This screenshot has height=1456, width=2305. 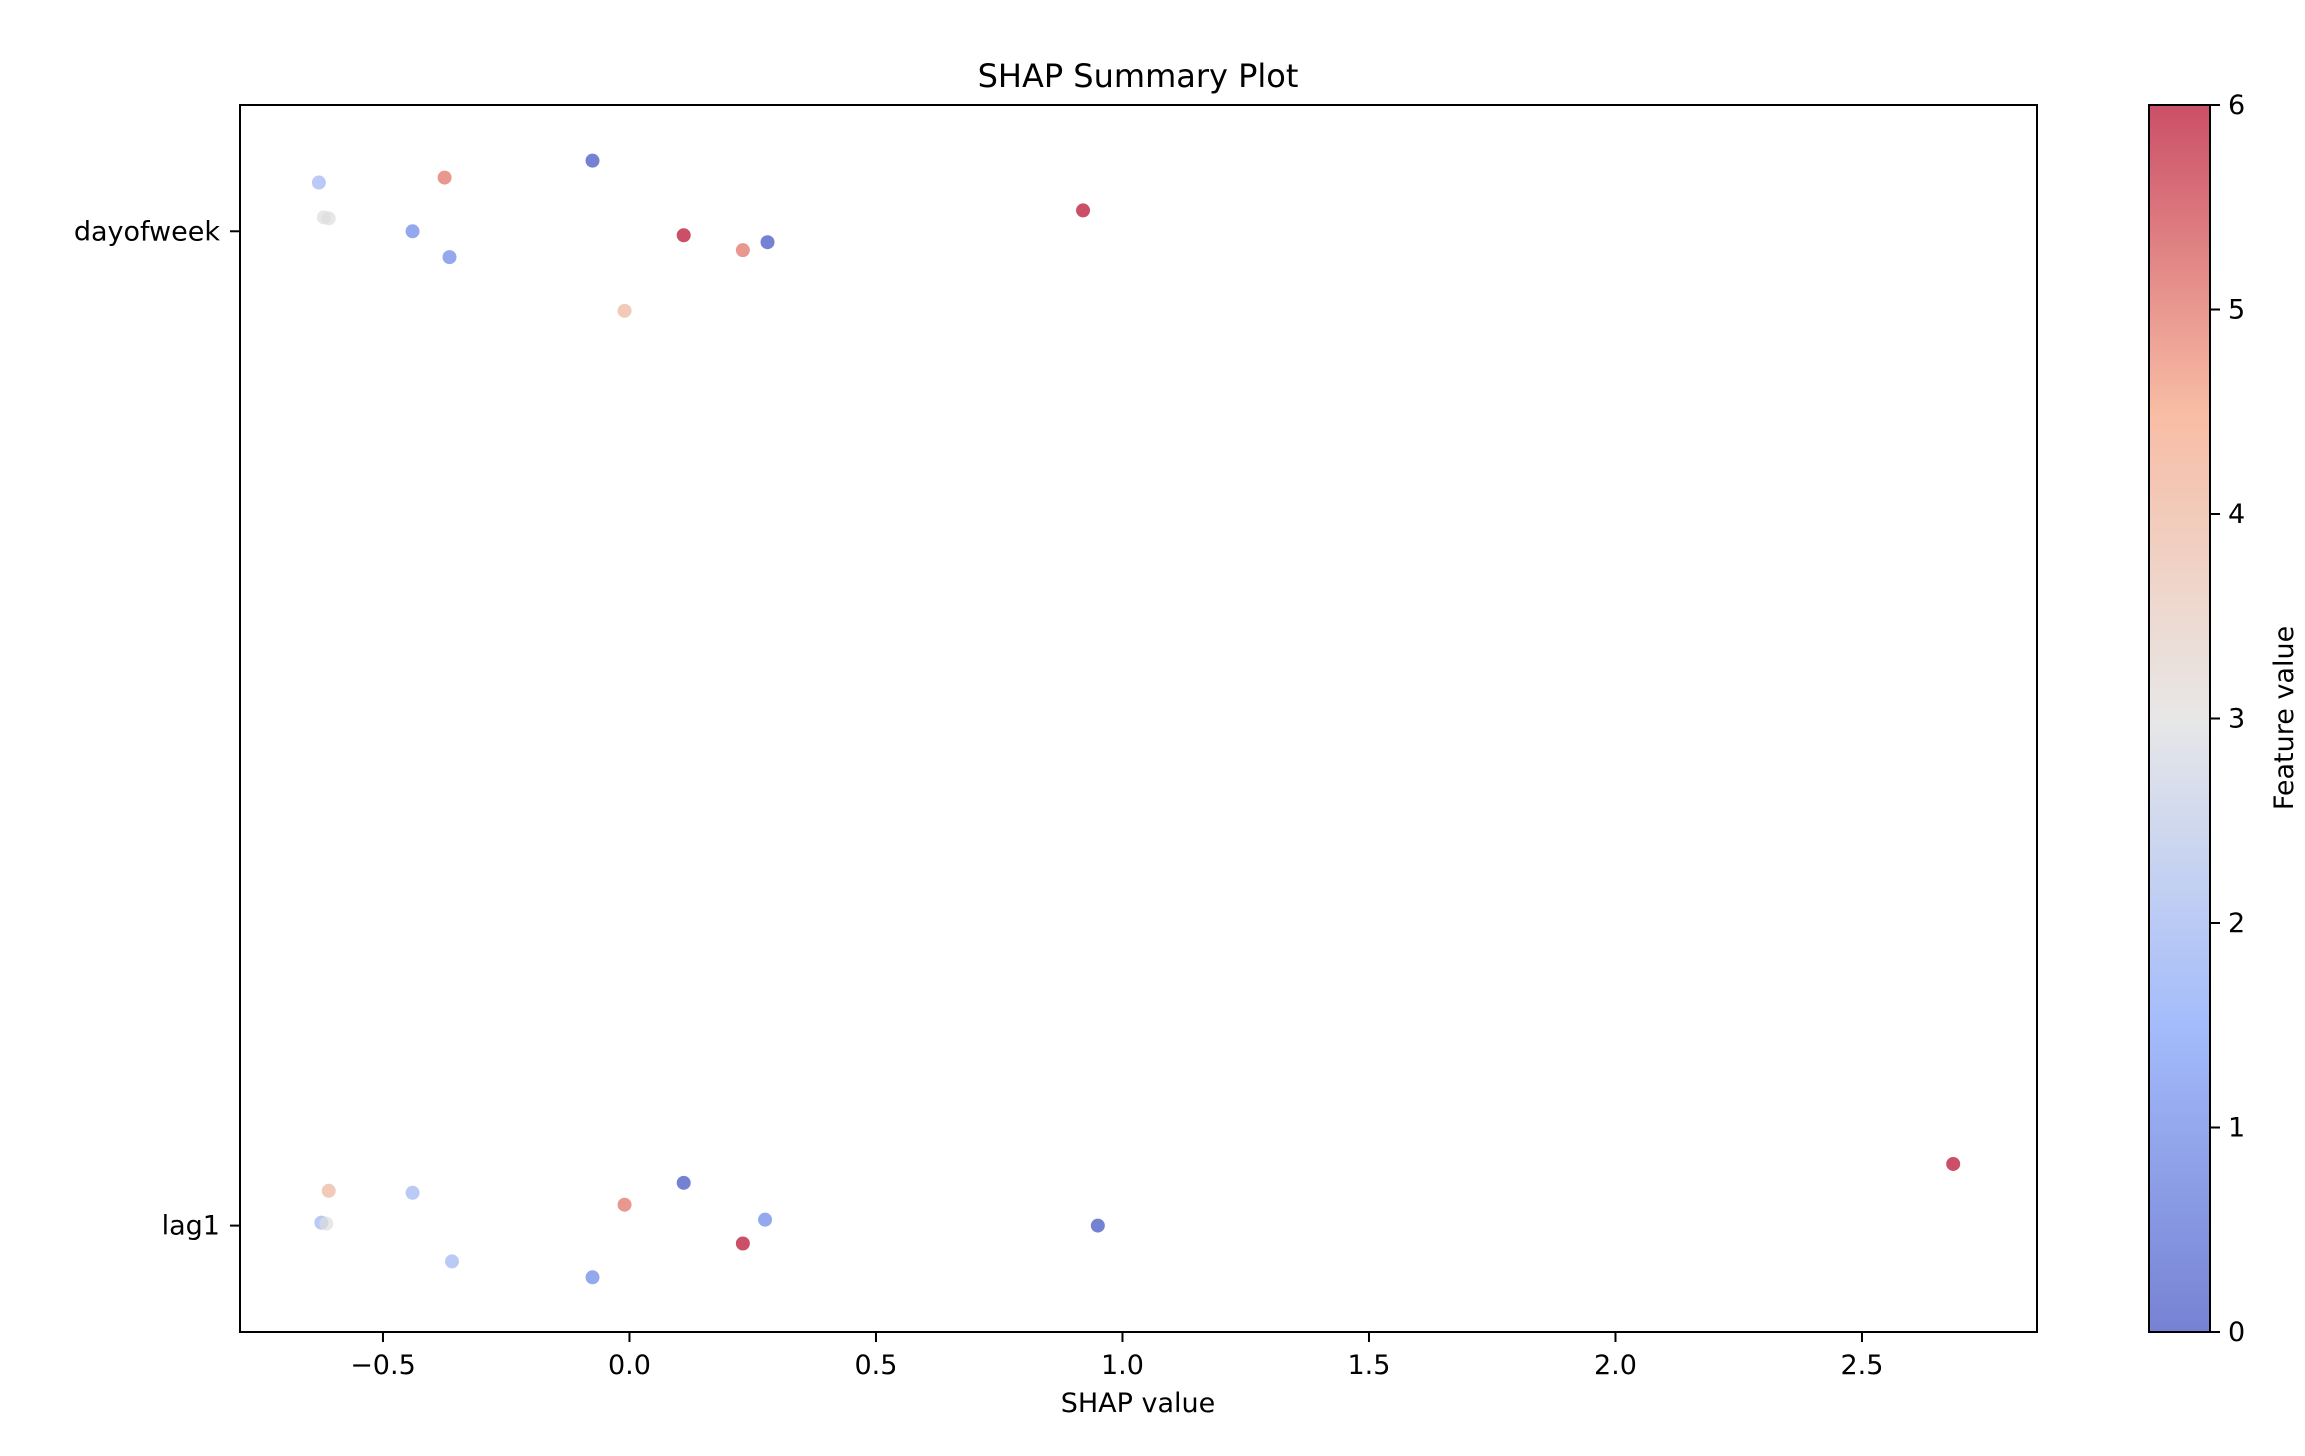 I want to click on colorbar-axis: 0 1 2 3 4 5 6, so click(x=2227, y=719).